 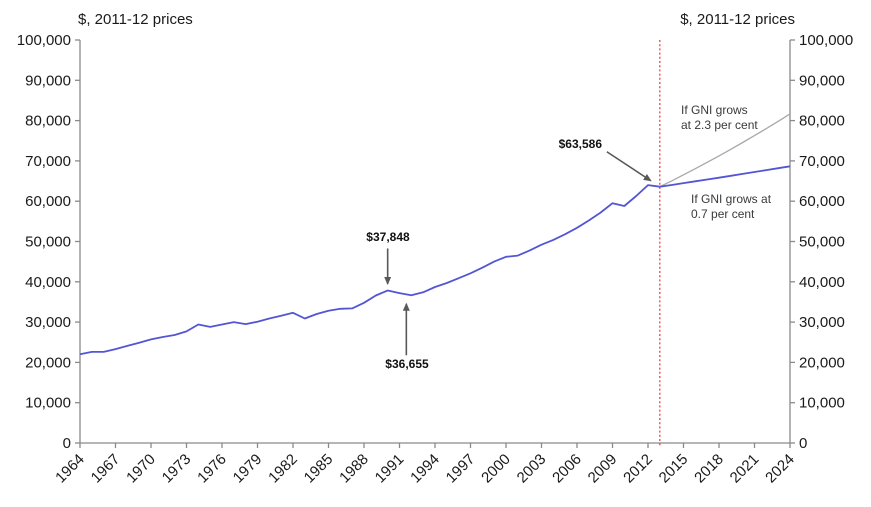 I want to click on y-axis-left-tick-label: 0, so click(x=67, y=443).